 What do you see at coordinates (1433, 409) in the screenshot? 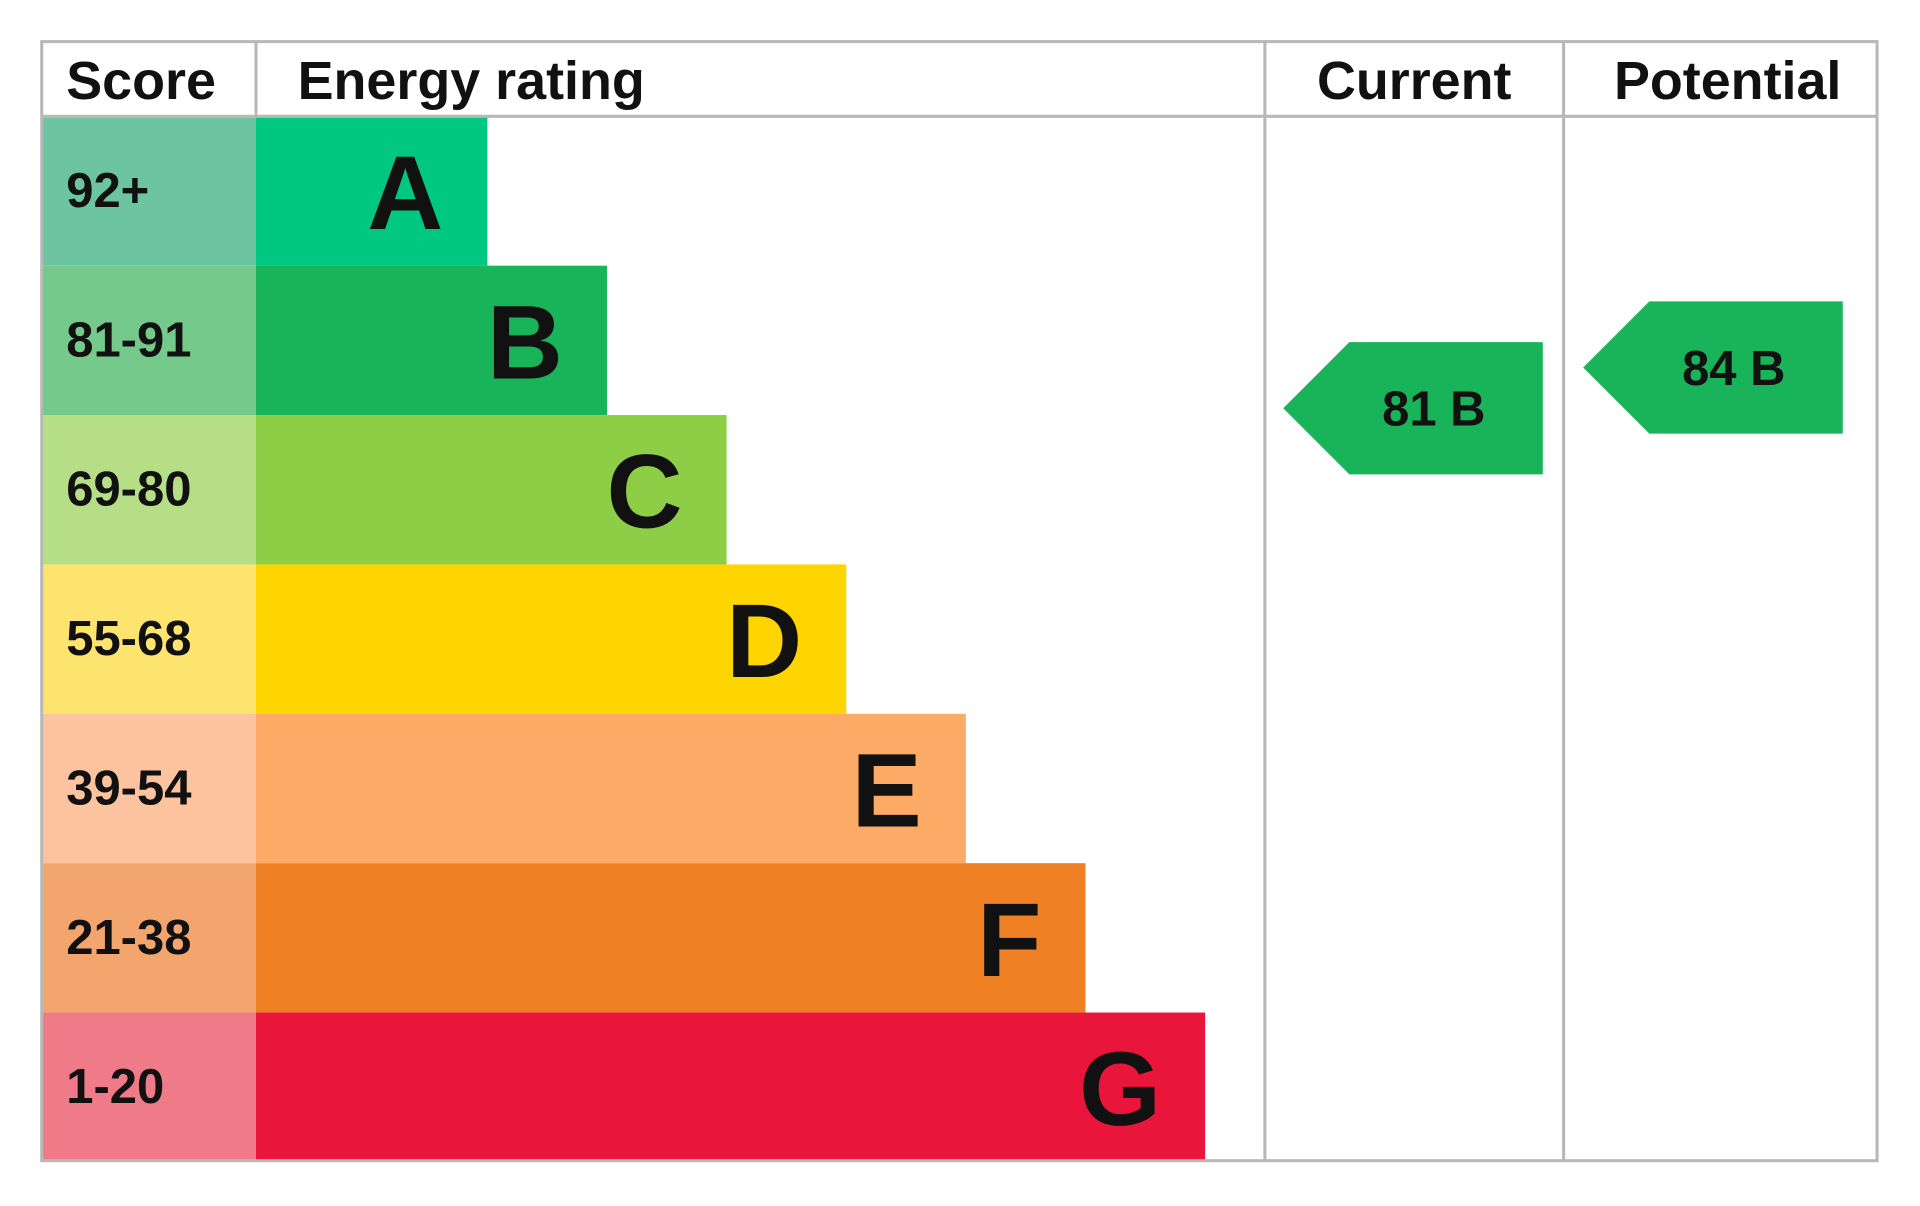
I see `rating-label: 81 B` at bounding box center [1433, 409].